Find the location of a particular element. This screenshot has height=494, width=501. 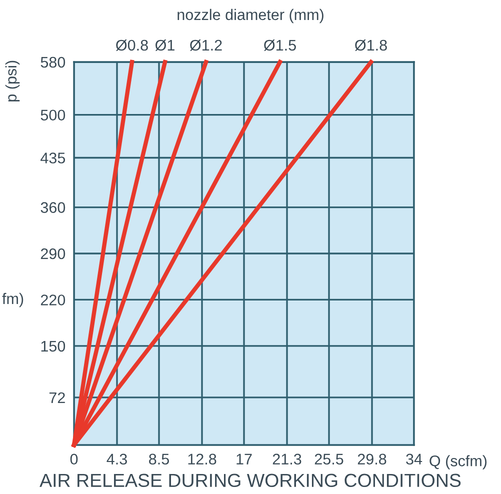

x-tick-label: 25.5 is located at coordinates (329, 459).